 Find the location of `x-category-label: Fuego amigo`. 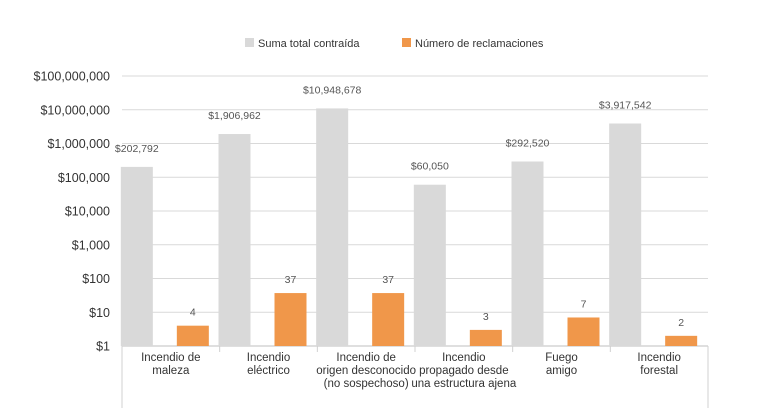

x-category-label: Fuego amigo is located at coordinates (561, 364).